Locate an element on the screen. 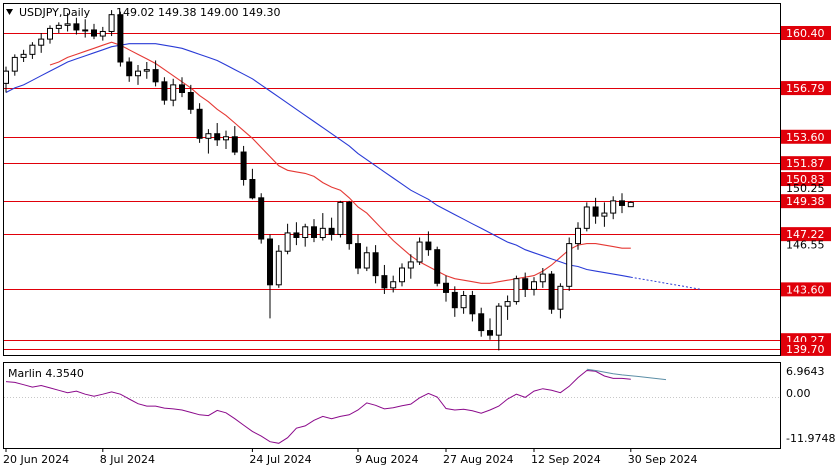 Image resolution: width=838 pixels, height=470 pixels. price-label-text: 146.55 is located at coordinates (805, 244).